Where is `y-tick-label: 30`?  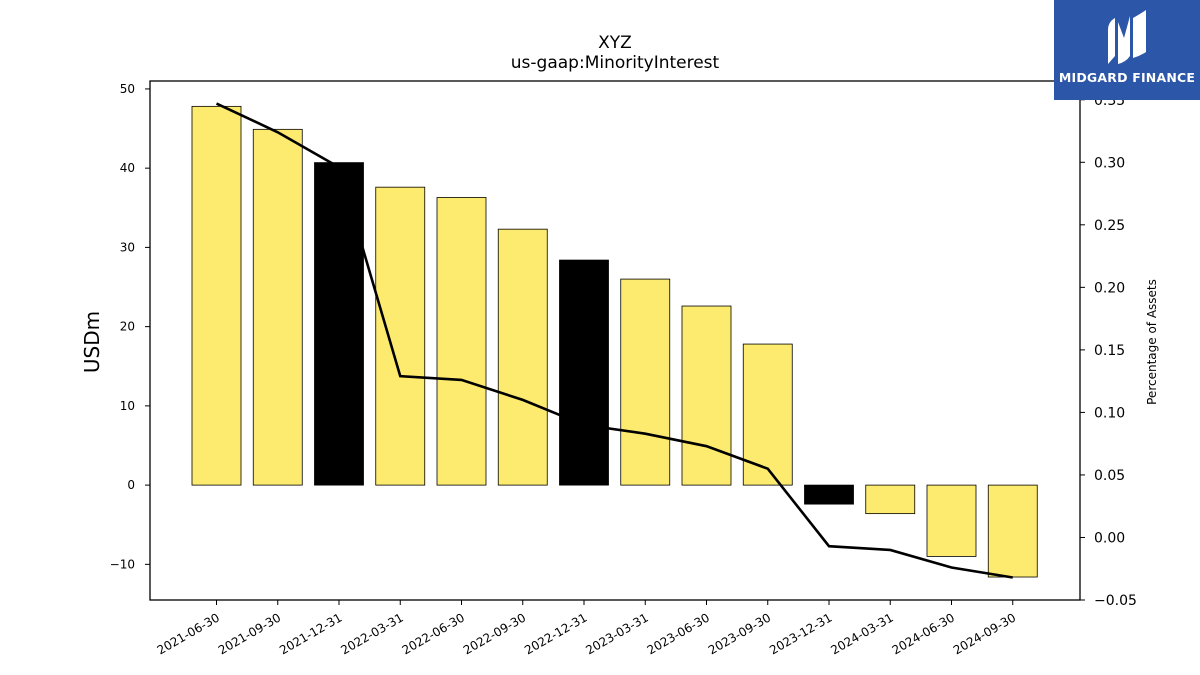
y-tick-label: 30 is located at coordinates (127, 247).